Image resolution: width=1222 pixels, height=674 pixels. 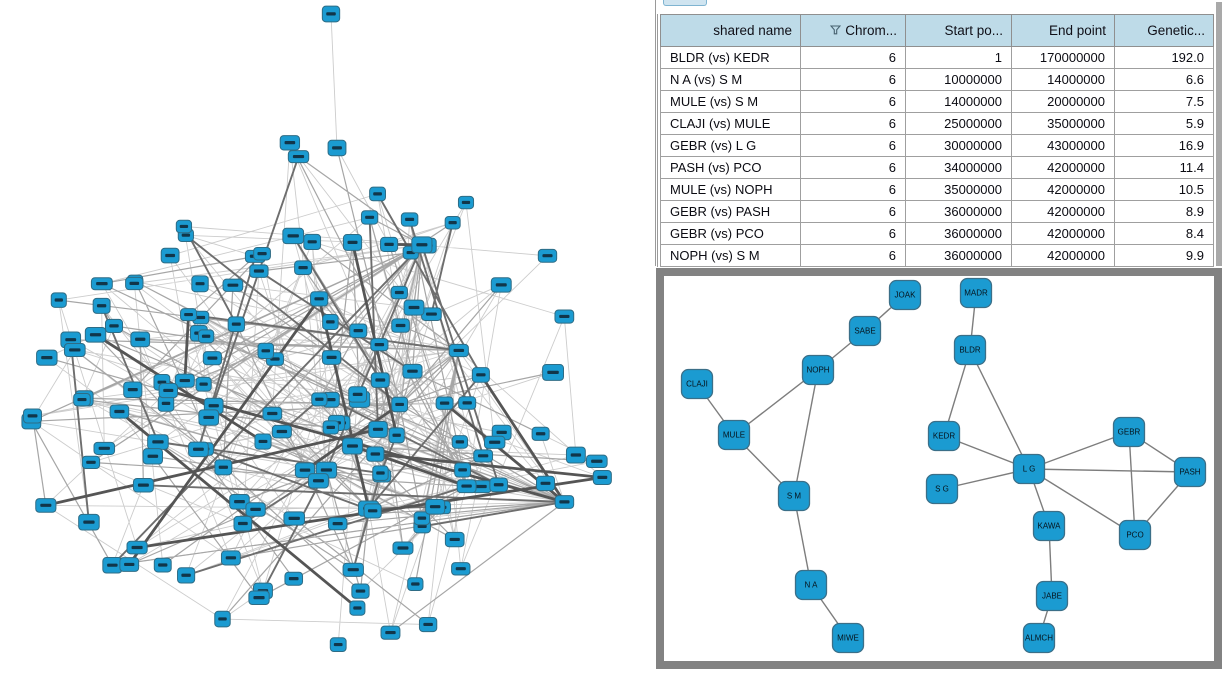 I want to click on subnet-edge-NOPH-S M, so click(x=806, y=433).